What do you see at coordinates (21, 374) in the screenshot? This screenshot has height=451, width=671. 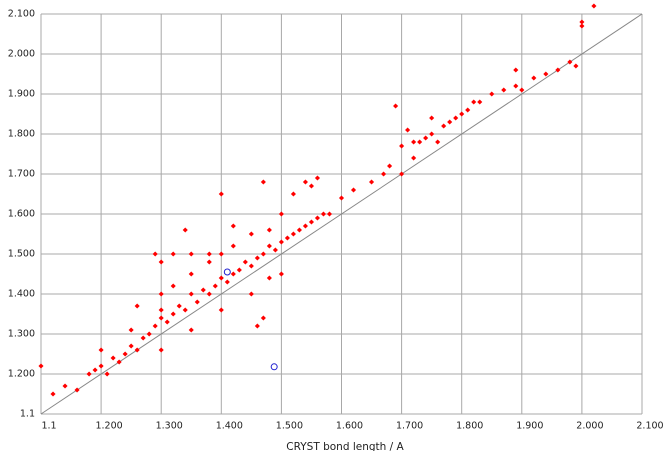 I see `y-tick-label: 1.200` at bounding box center [21, 374].